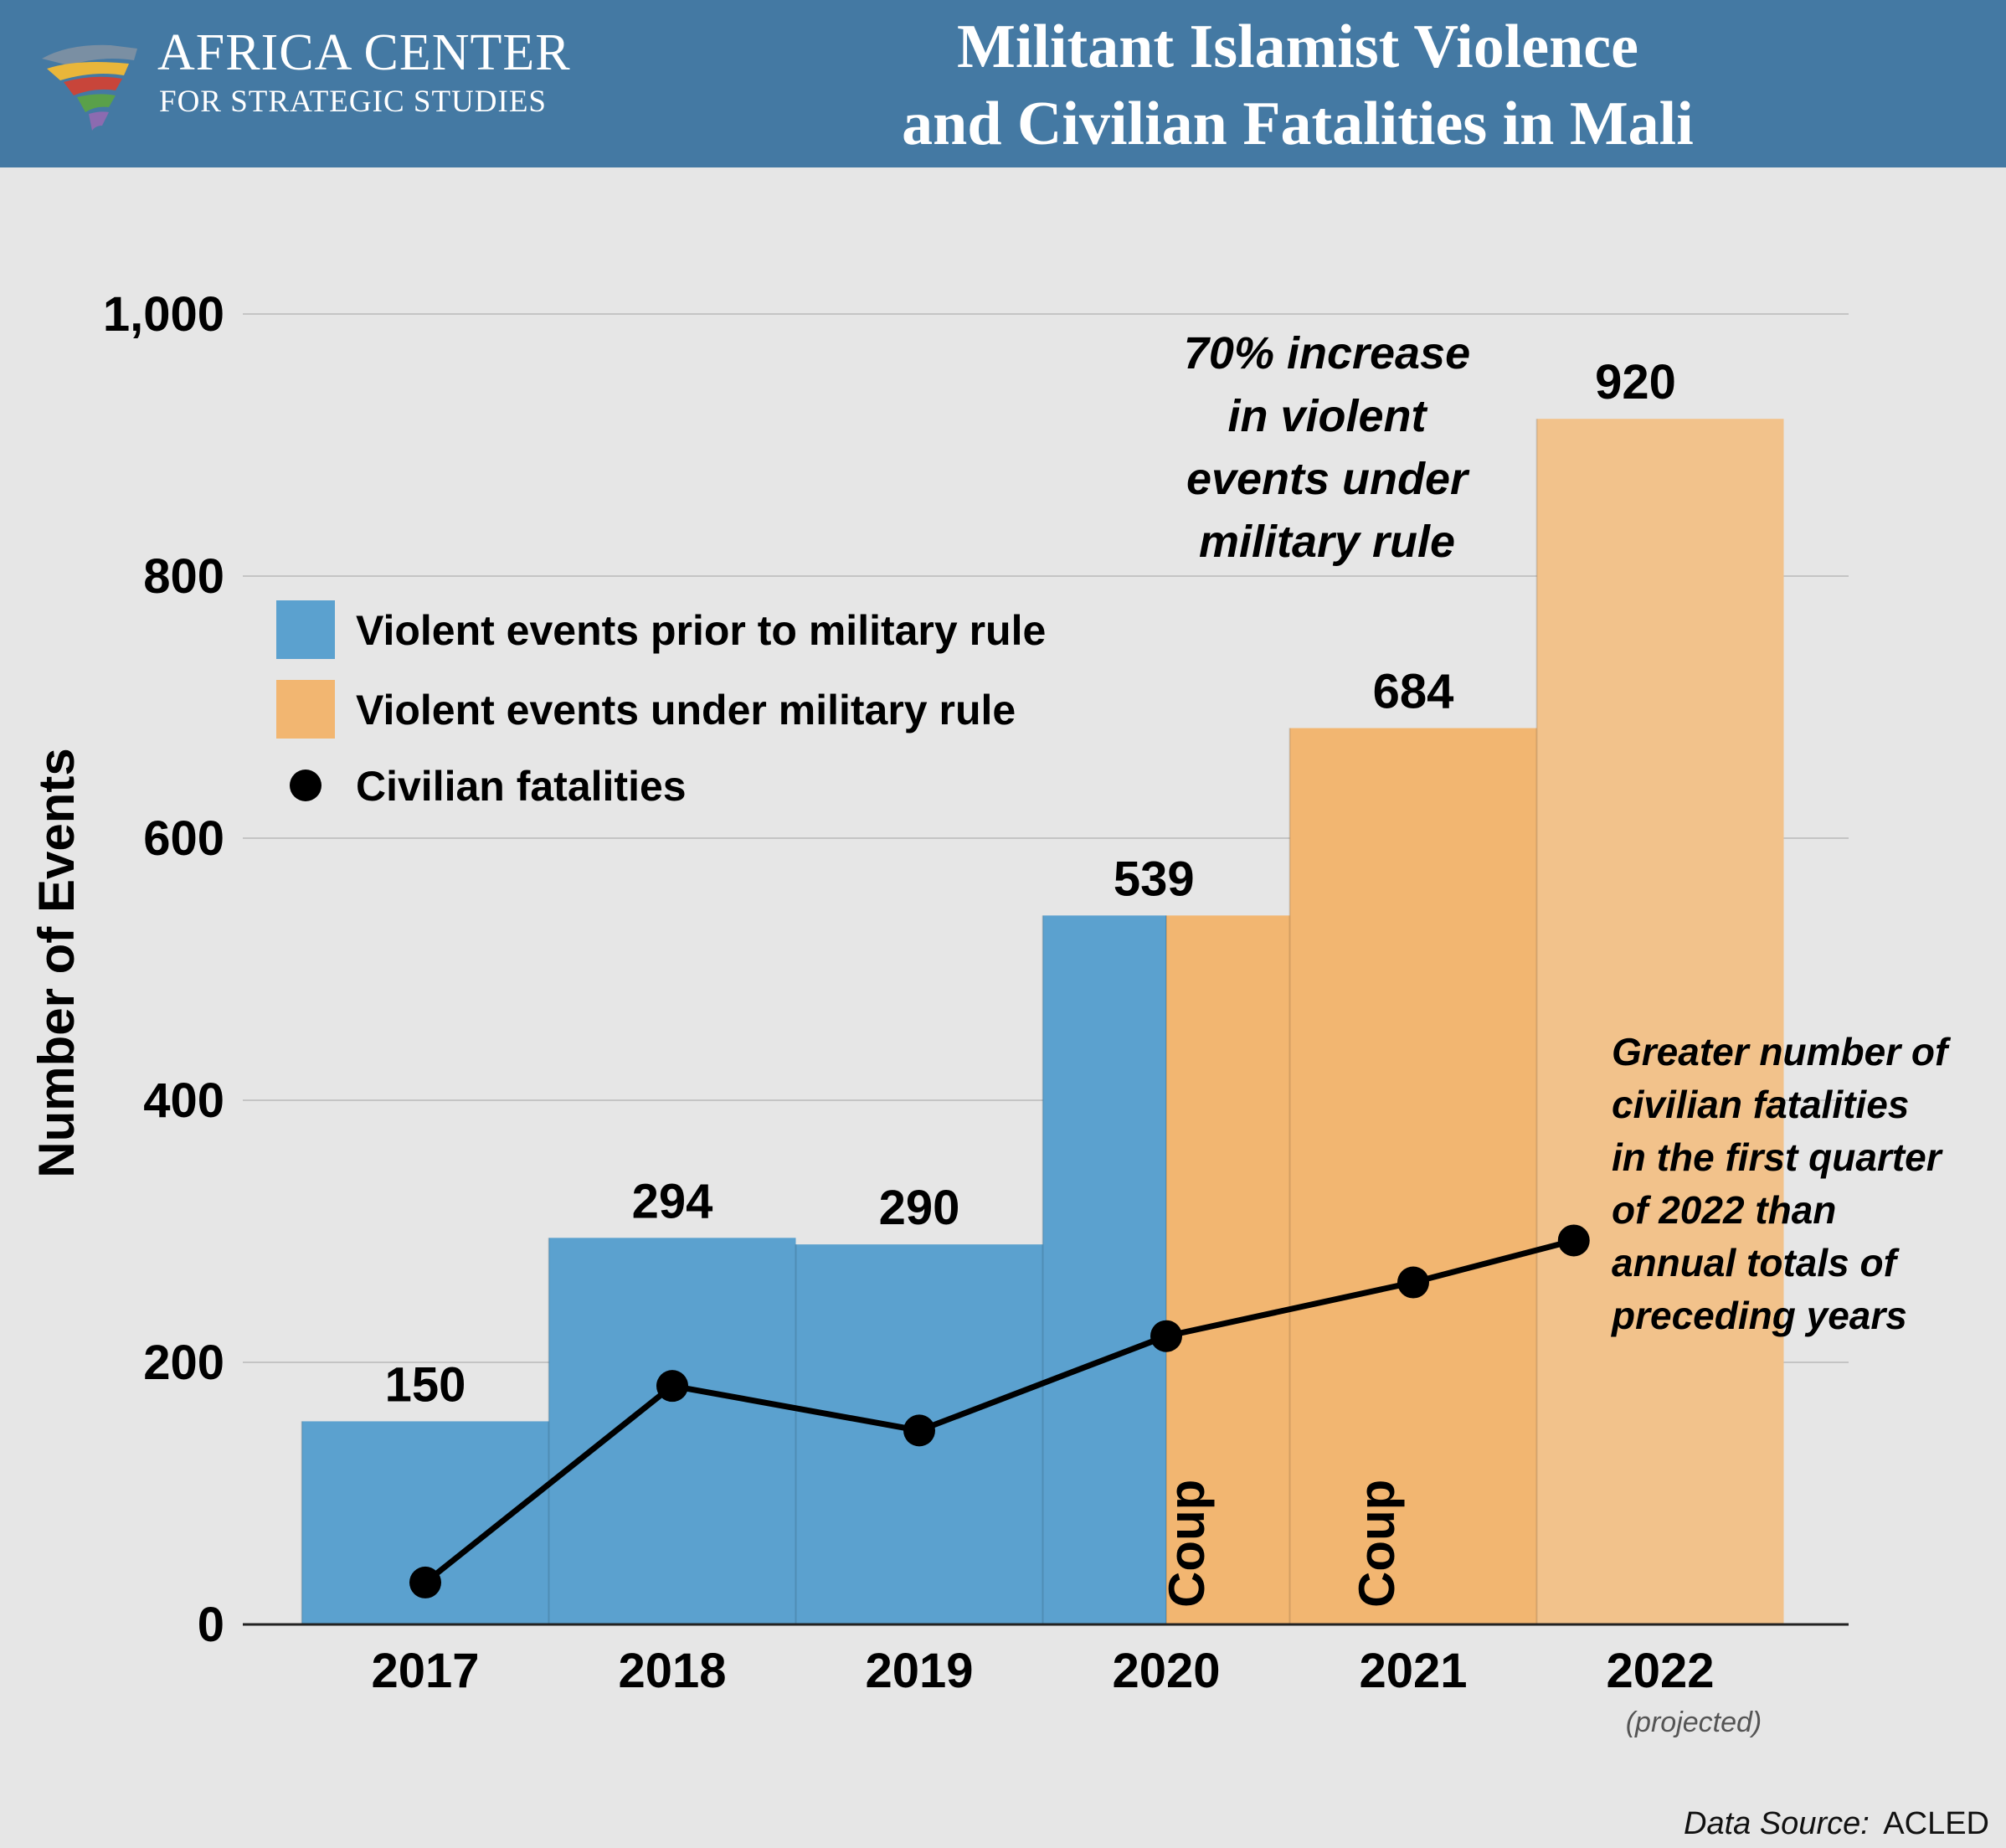 This screenshot has height=1848, width=2006. Describe the element at coordinates (425, 1385) in the screenshot. I see `bar-value-label: 150` at that location.